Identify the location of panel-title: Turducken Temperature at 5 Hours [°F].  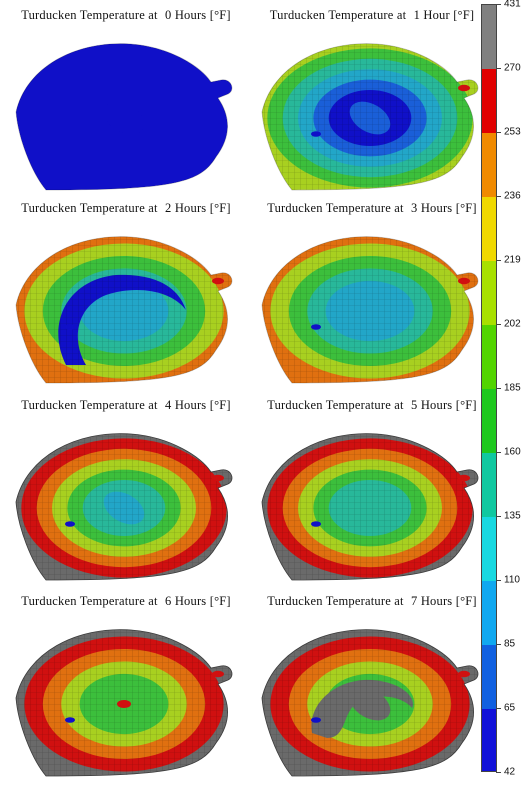
(372, 405).